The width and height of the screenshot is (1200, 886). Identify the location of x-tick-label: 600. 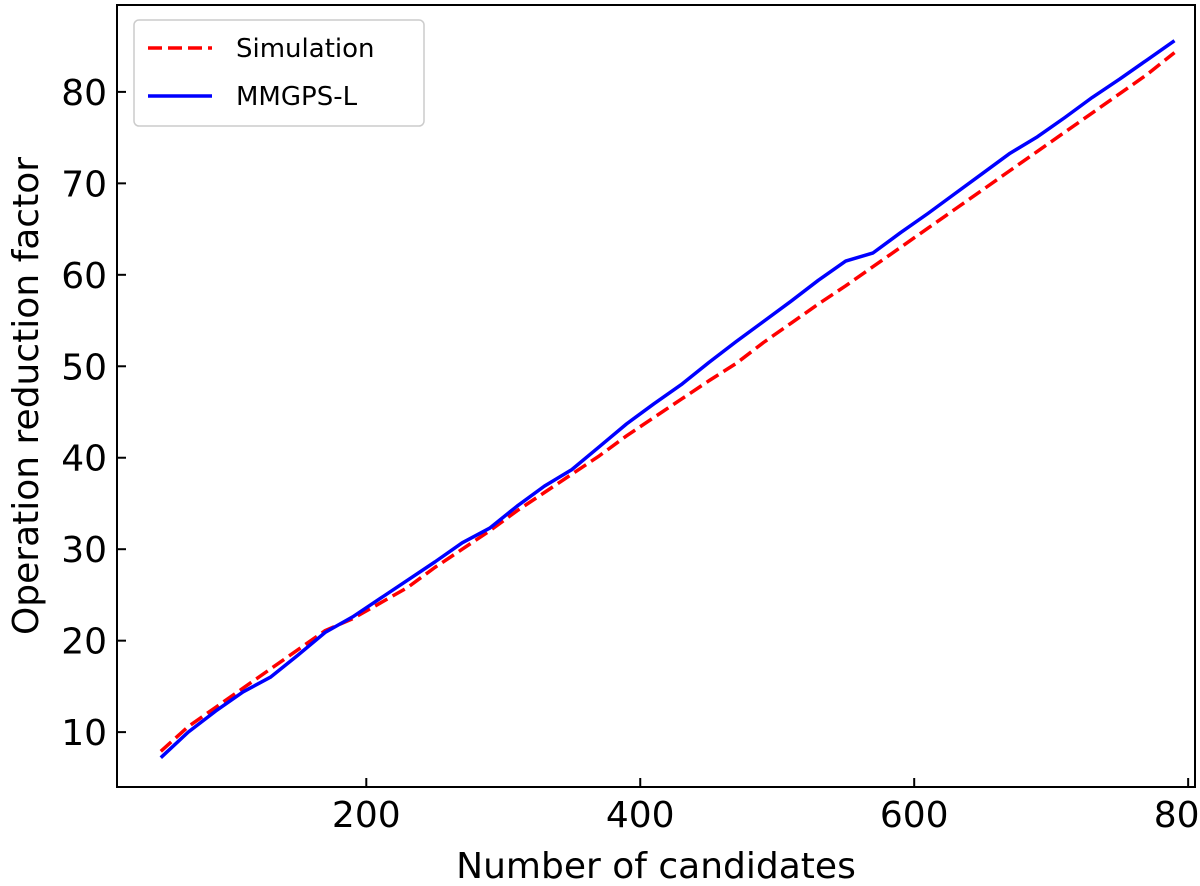
(914, 815).